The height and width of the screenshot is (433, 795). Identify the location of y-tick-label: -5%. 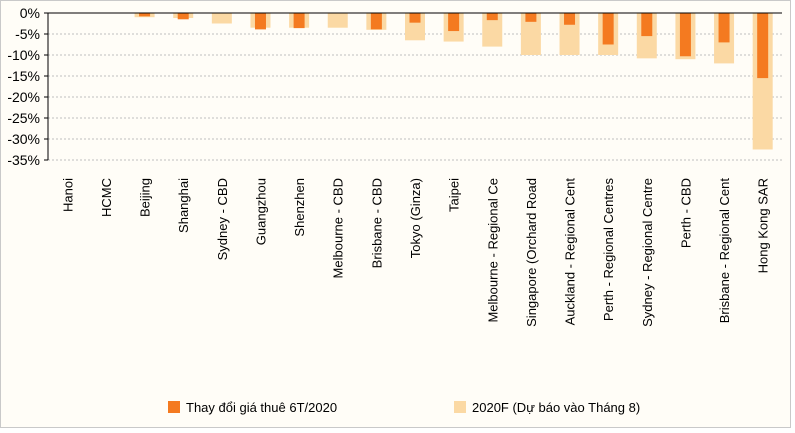
(27, 34).